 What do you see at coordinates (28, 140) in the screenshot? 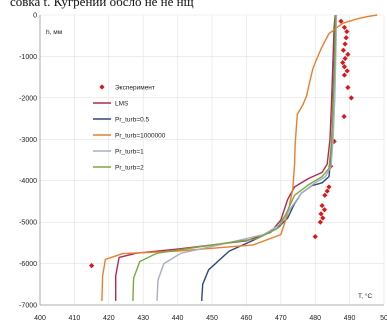
I see `y-tick-label: -3000` at bounding box center [28, 140].